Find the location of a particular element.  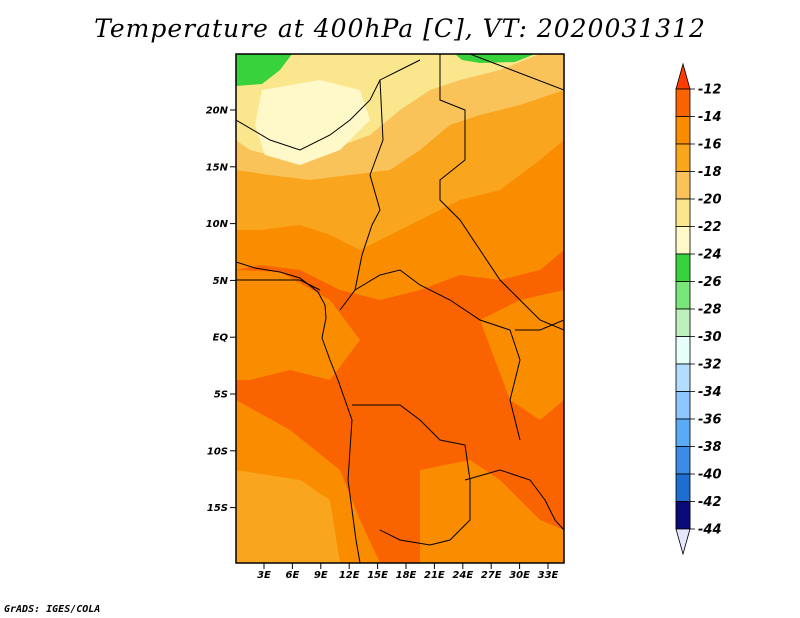

border-egypt is located at coordinates (516, 72).